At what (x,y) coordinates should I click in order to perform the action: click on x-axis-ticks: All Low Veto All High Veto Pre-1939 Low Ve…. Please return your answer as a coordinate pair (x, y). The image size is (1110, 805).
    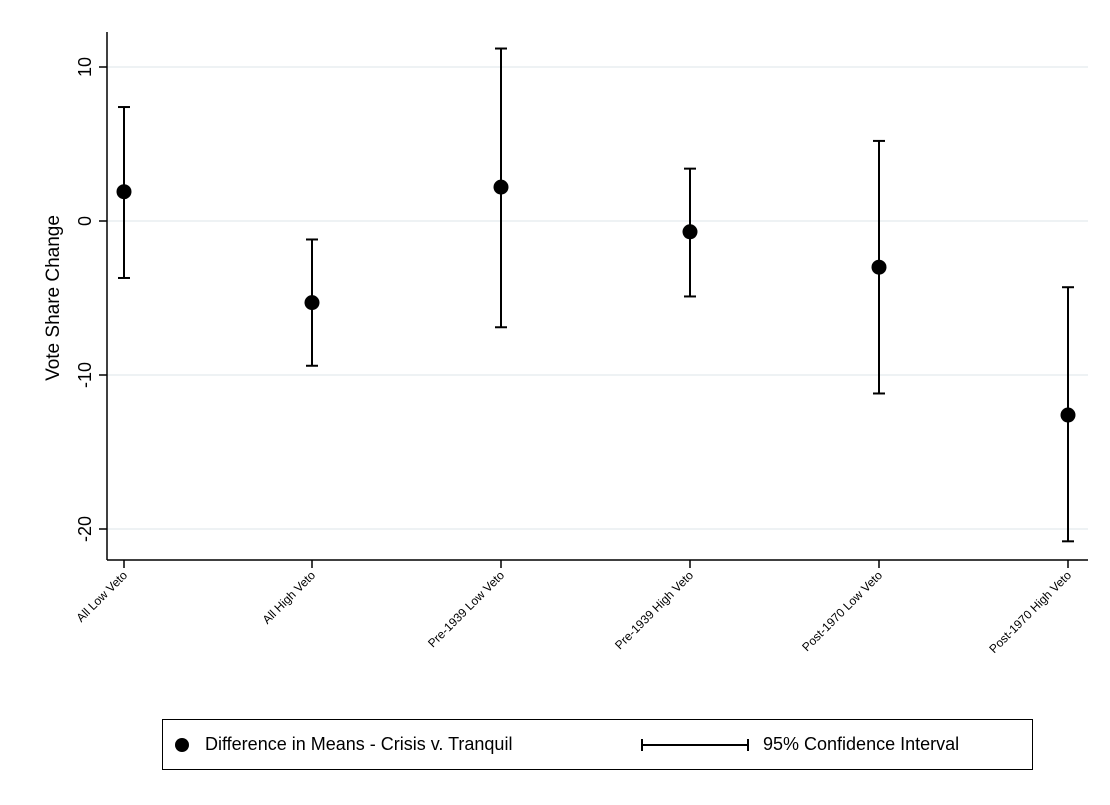
    Looking at the image, I should click on (574, 608).